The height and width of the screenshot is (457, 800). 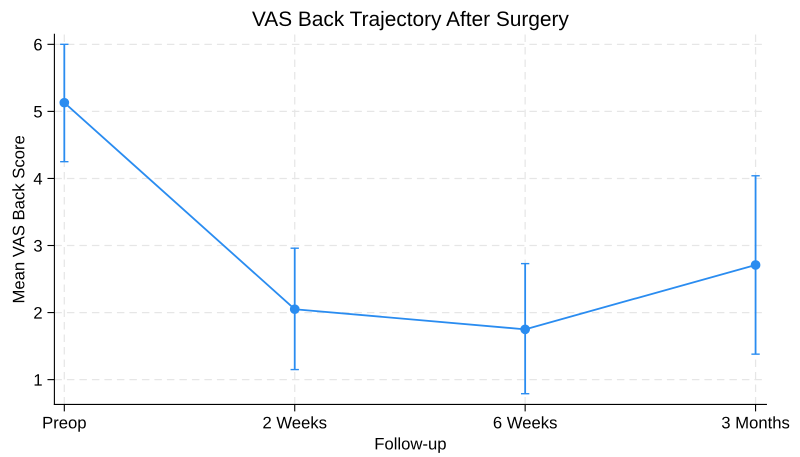 What do you see at coordinates (64, 424) in the screenshot?
I see `x-tick-label: Preop` at bounding box center [64, 424].